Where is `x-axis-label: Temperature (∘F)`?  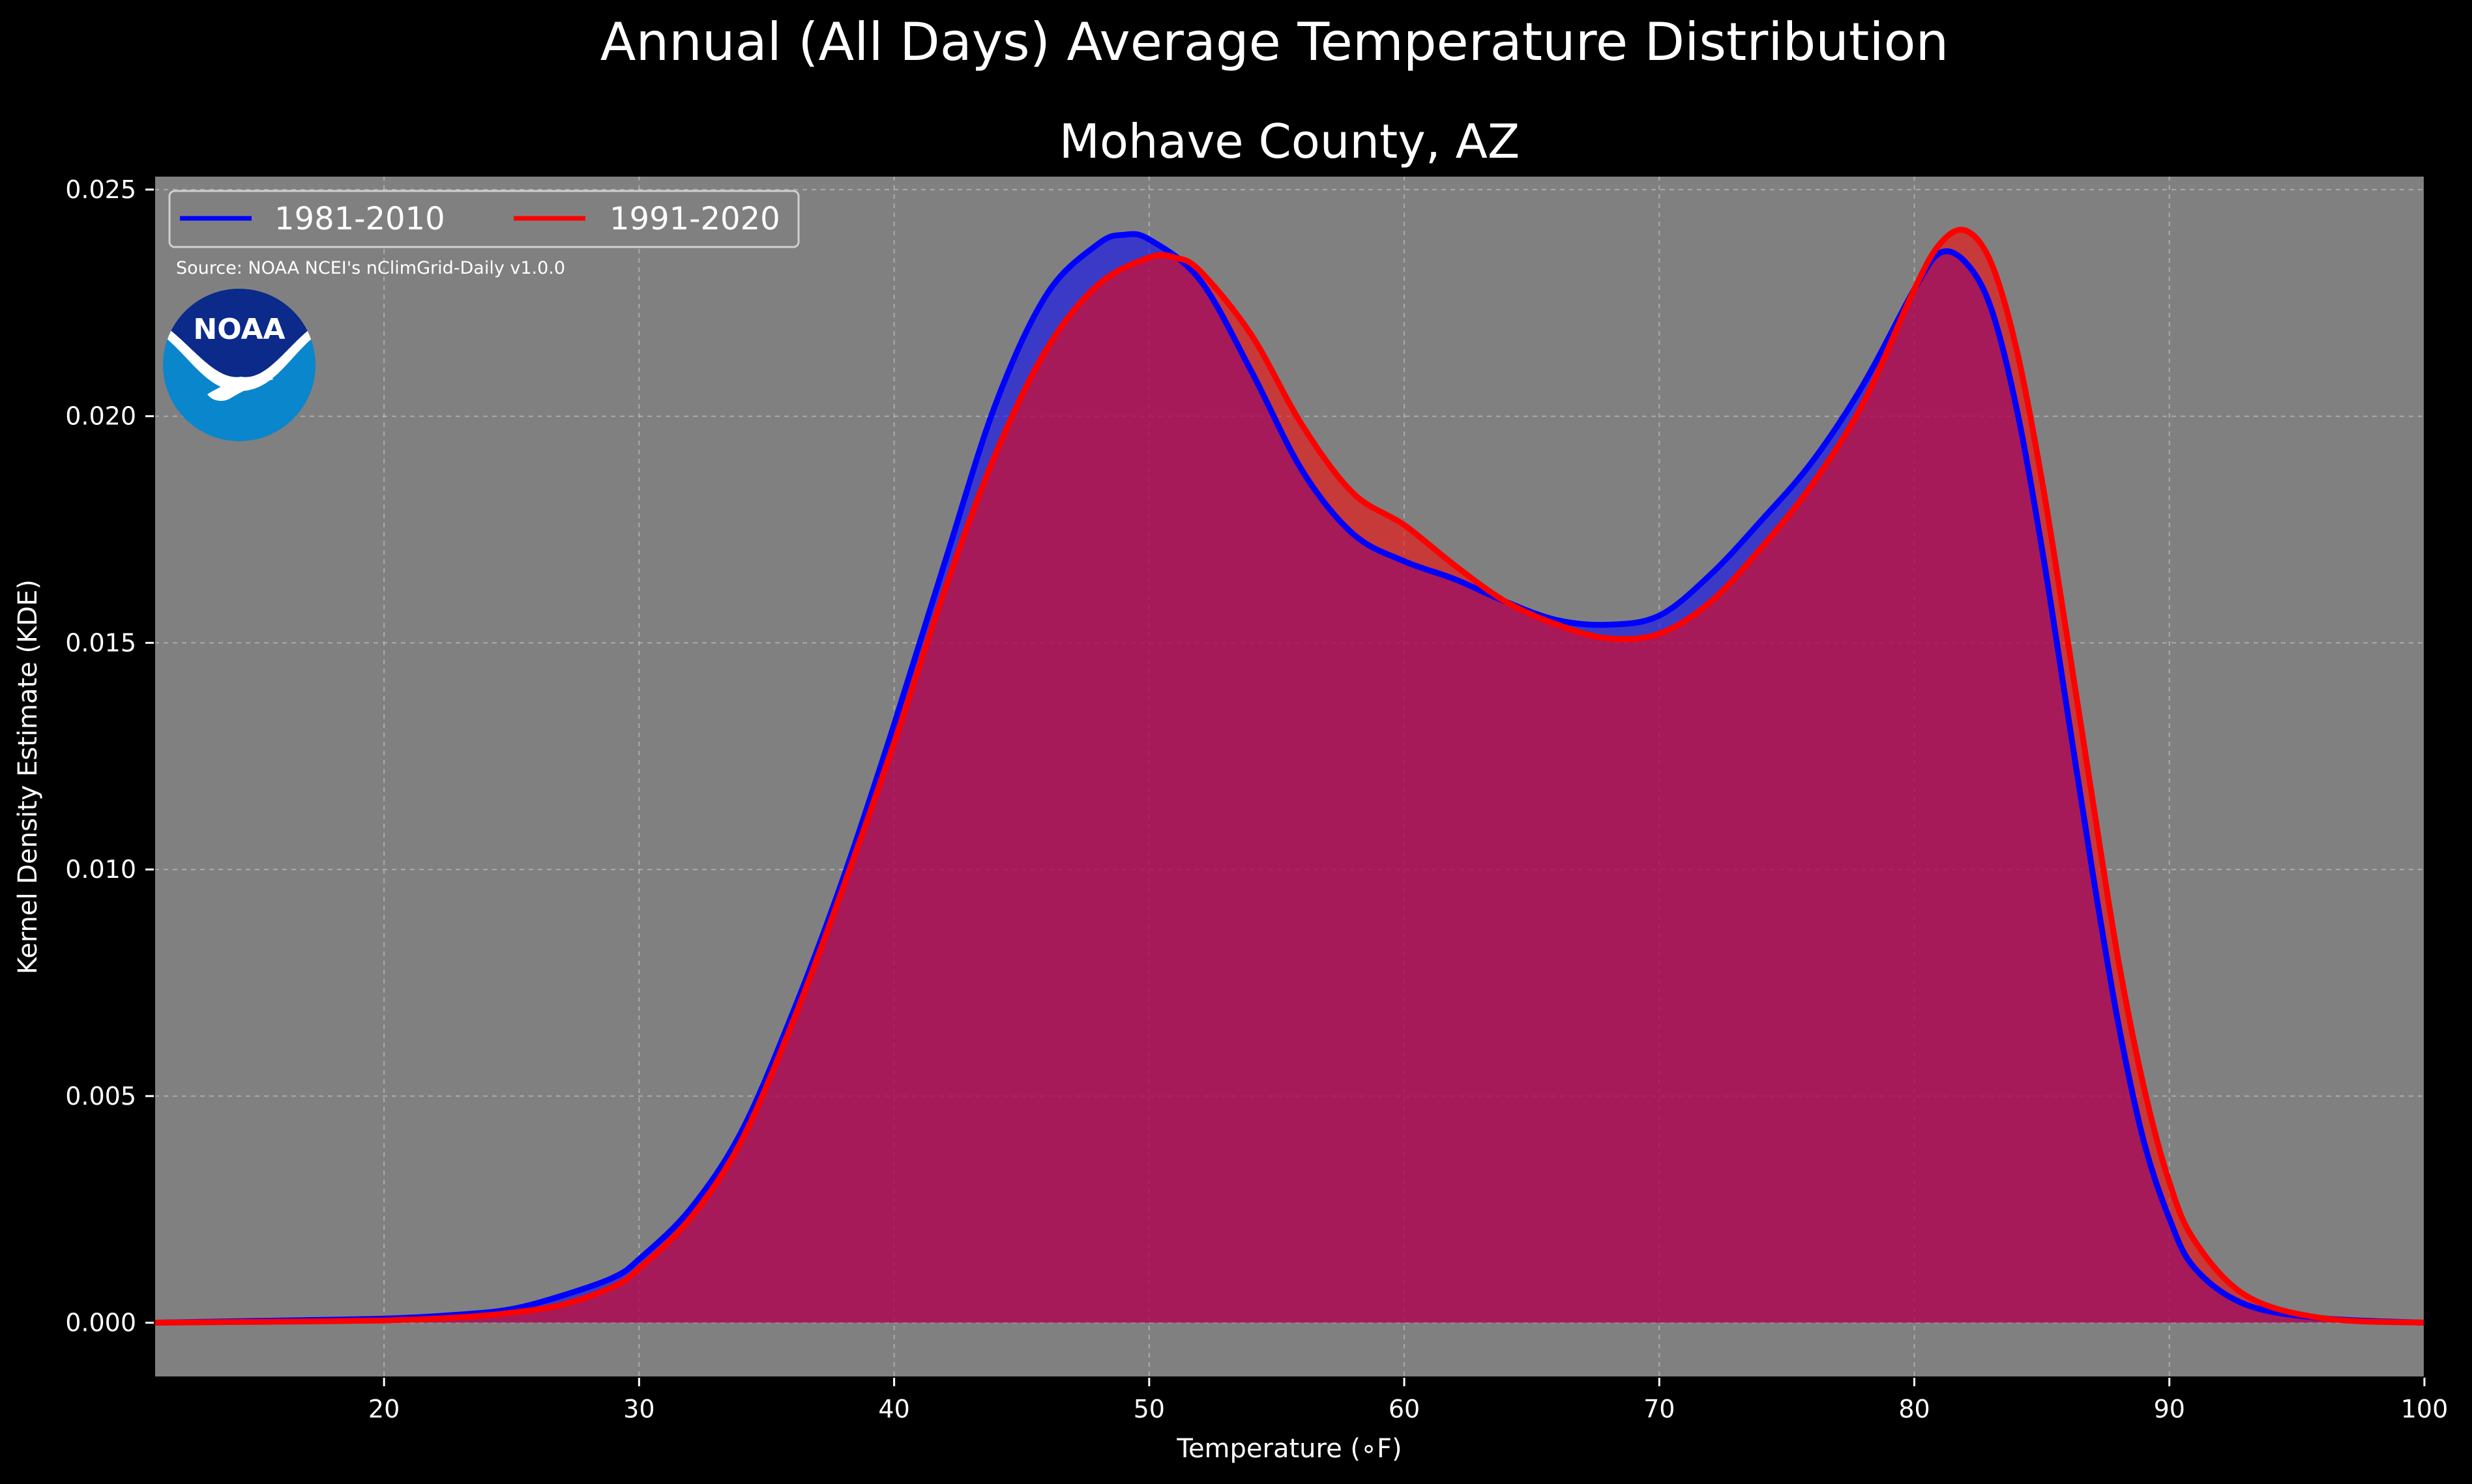 x-axis-label: Temperature (∘F) is located at coordinates (1289, 1449).